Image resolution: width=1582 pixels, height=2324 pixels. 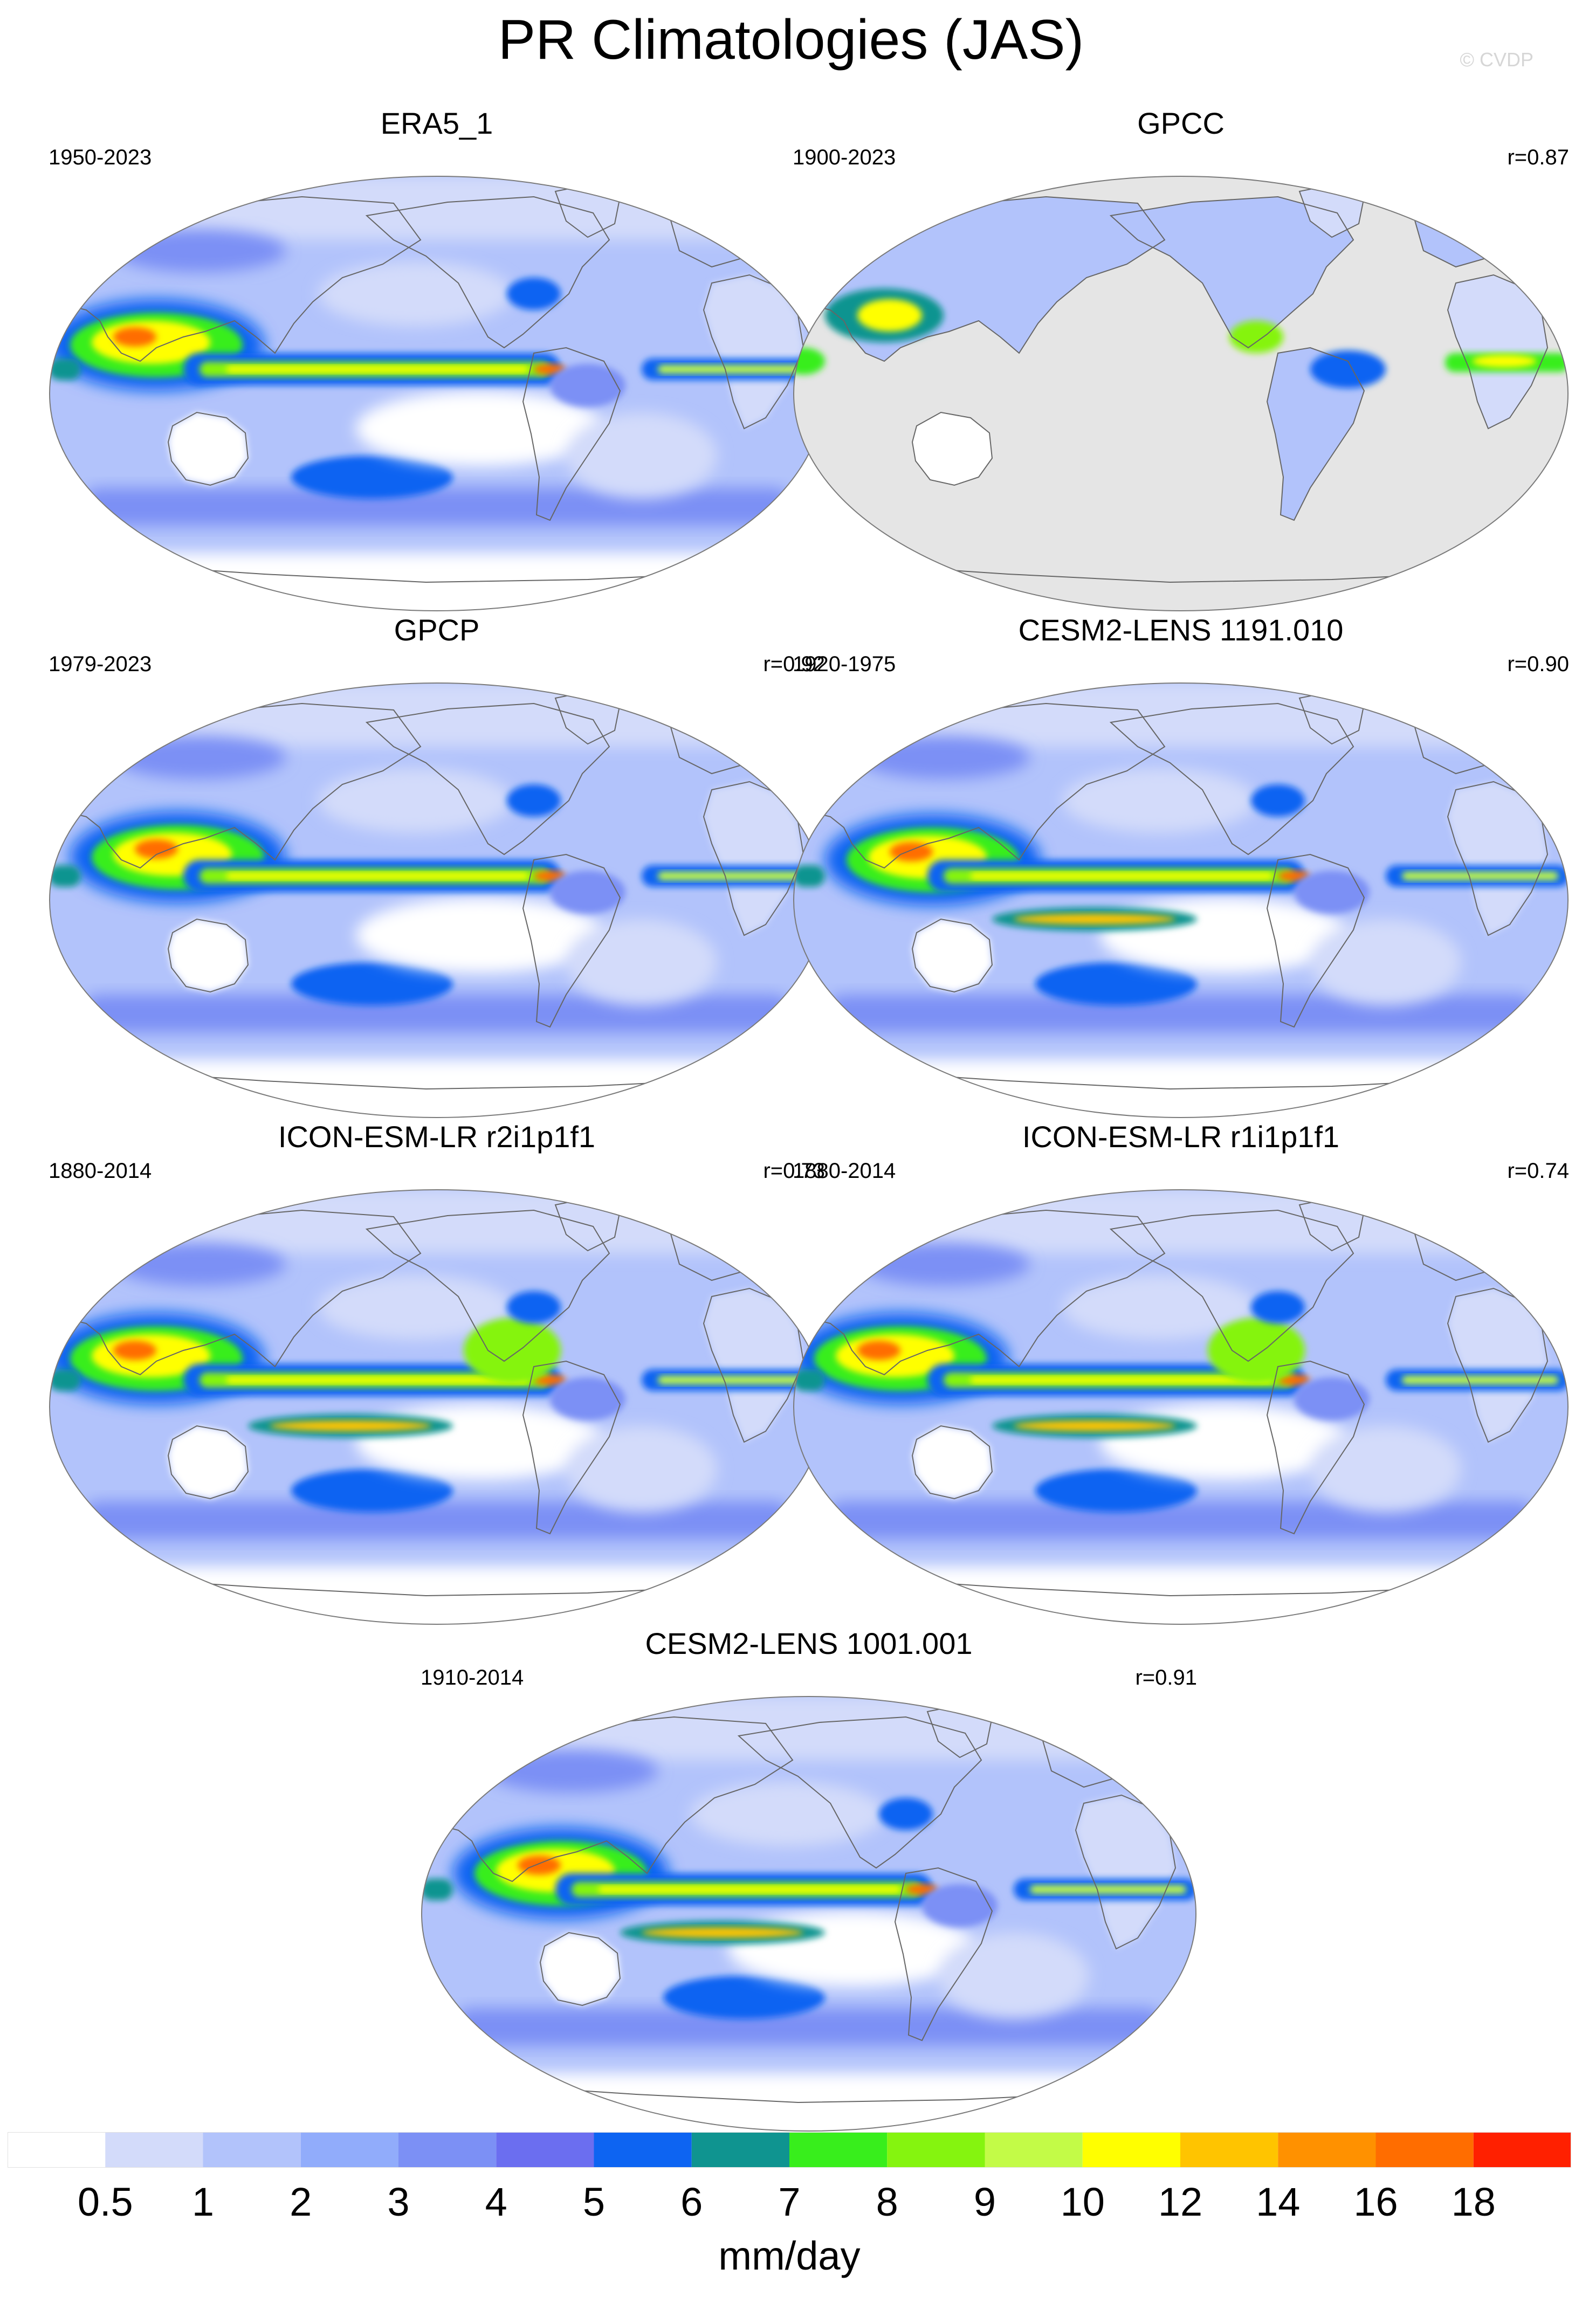 I want to click on colorbar-tick-label: 12, so click(x=1180, y=2202).